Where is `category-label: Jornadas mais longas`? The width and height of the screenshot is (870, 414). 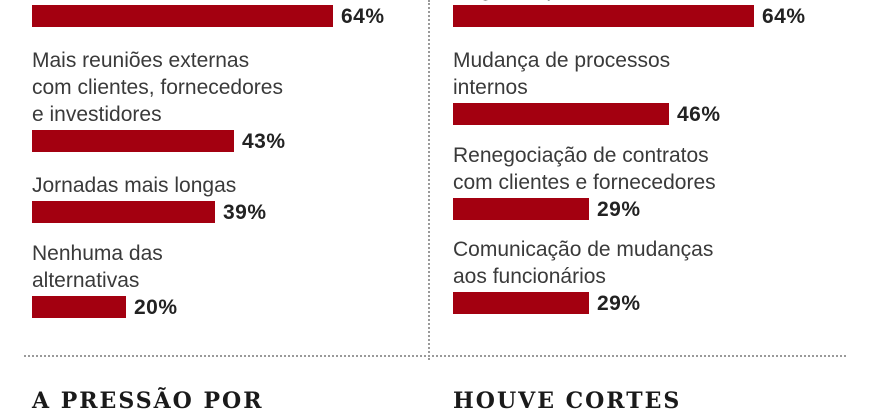 category-label: Jornadas mais longas is located at coordinates (134, 185).